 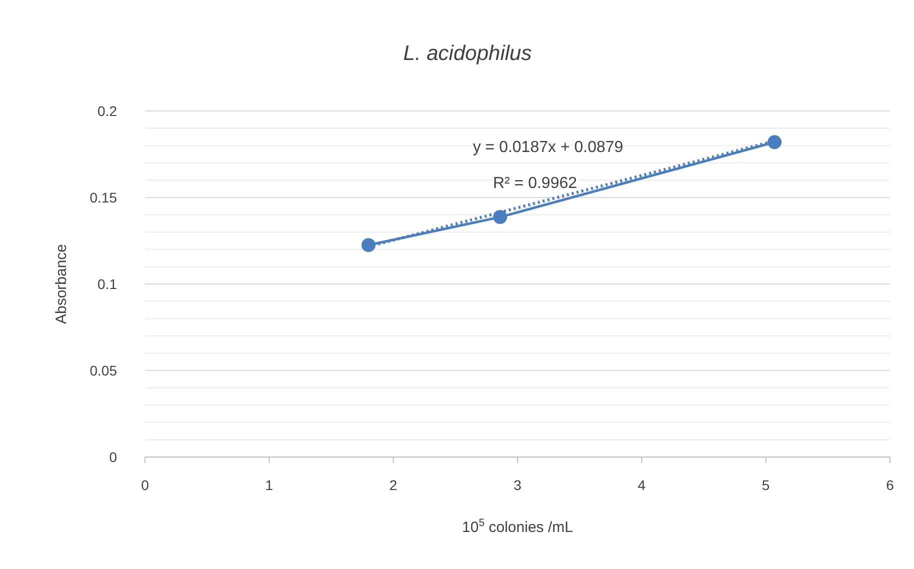 I want to click on chart-title: L. acidophilus, so click(x=467, y=53).